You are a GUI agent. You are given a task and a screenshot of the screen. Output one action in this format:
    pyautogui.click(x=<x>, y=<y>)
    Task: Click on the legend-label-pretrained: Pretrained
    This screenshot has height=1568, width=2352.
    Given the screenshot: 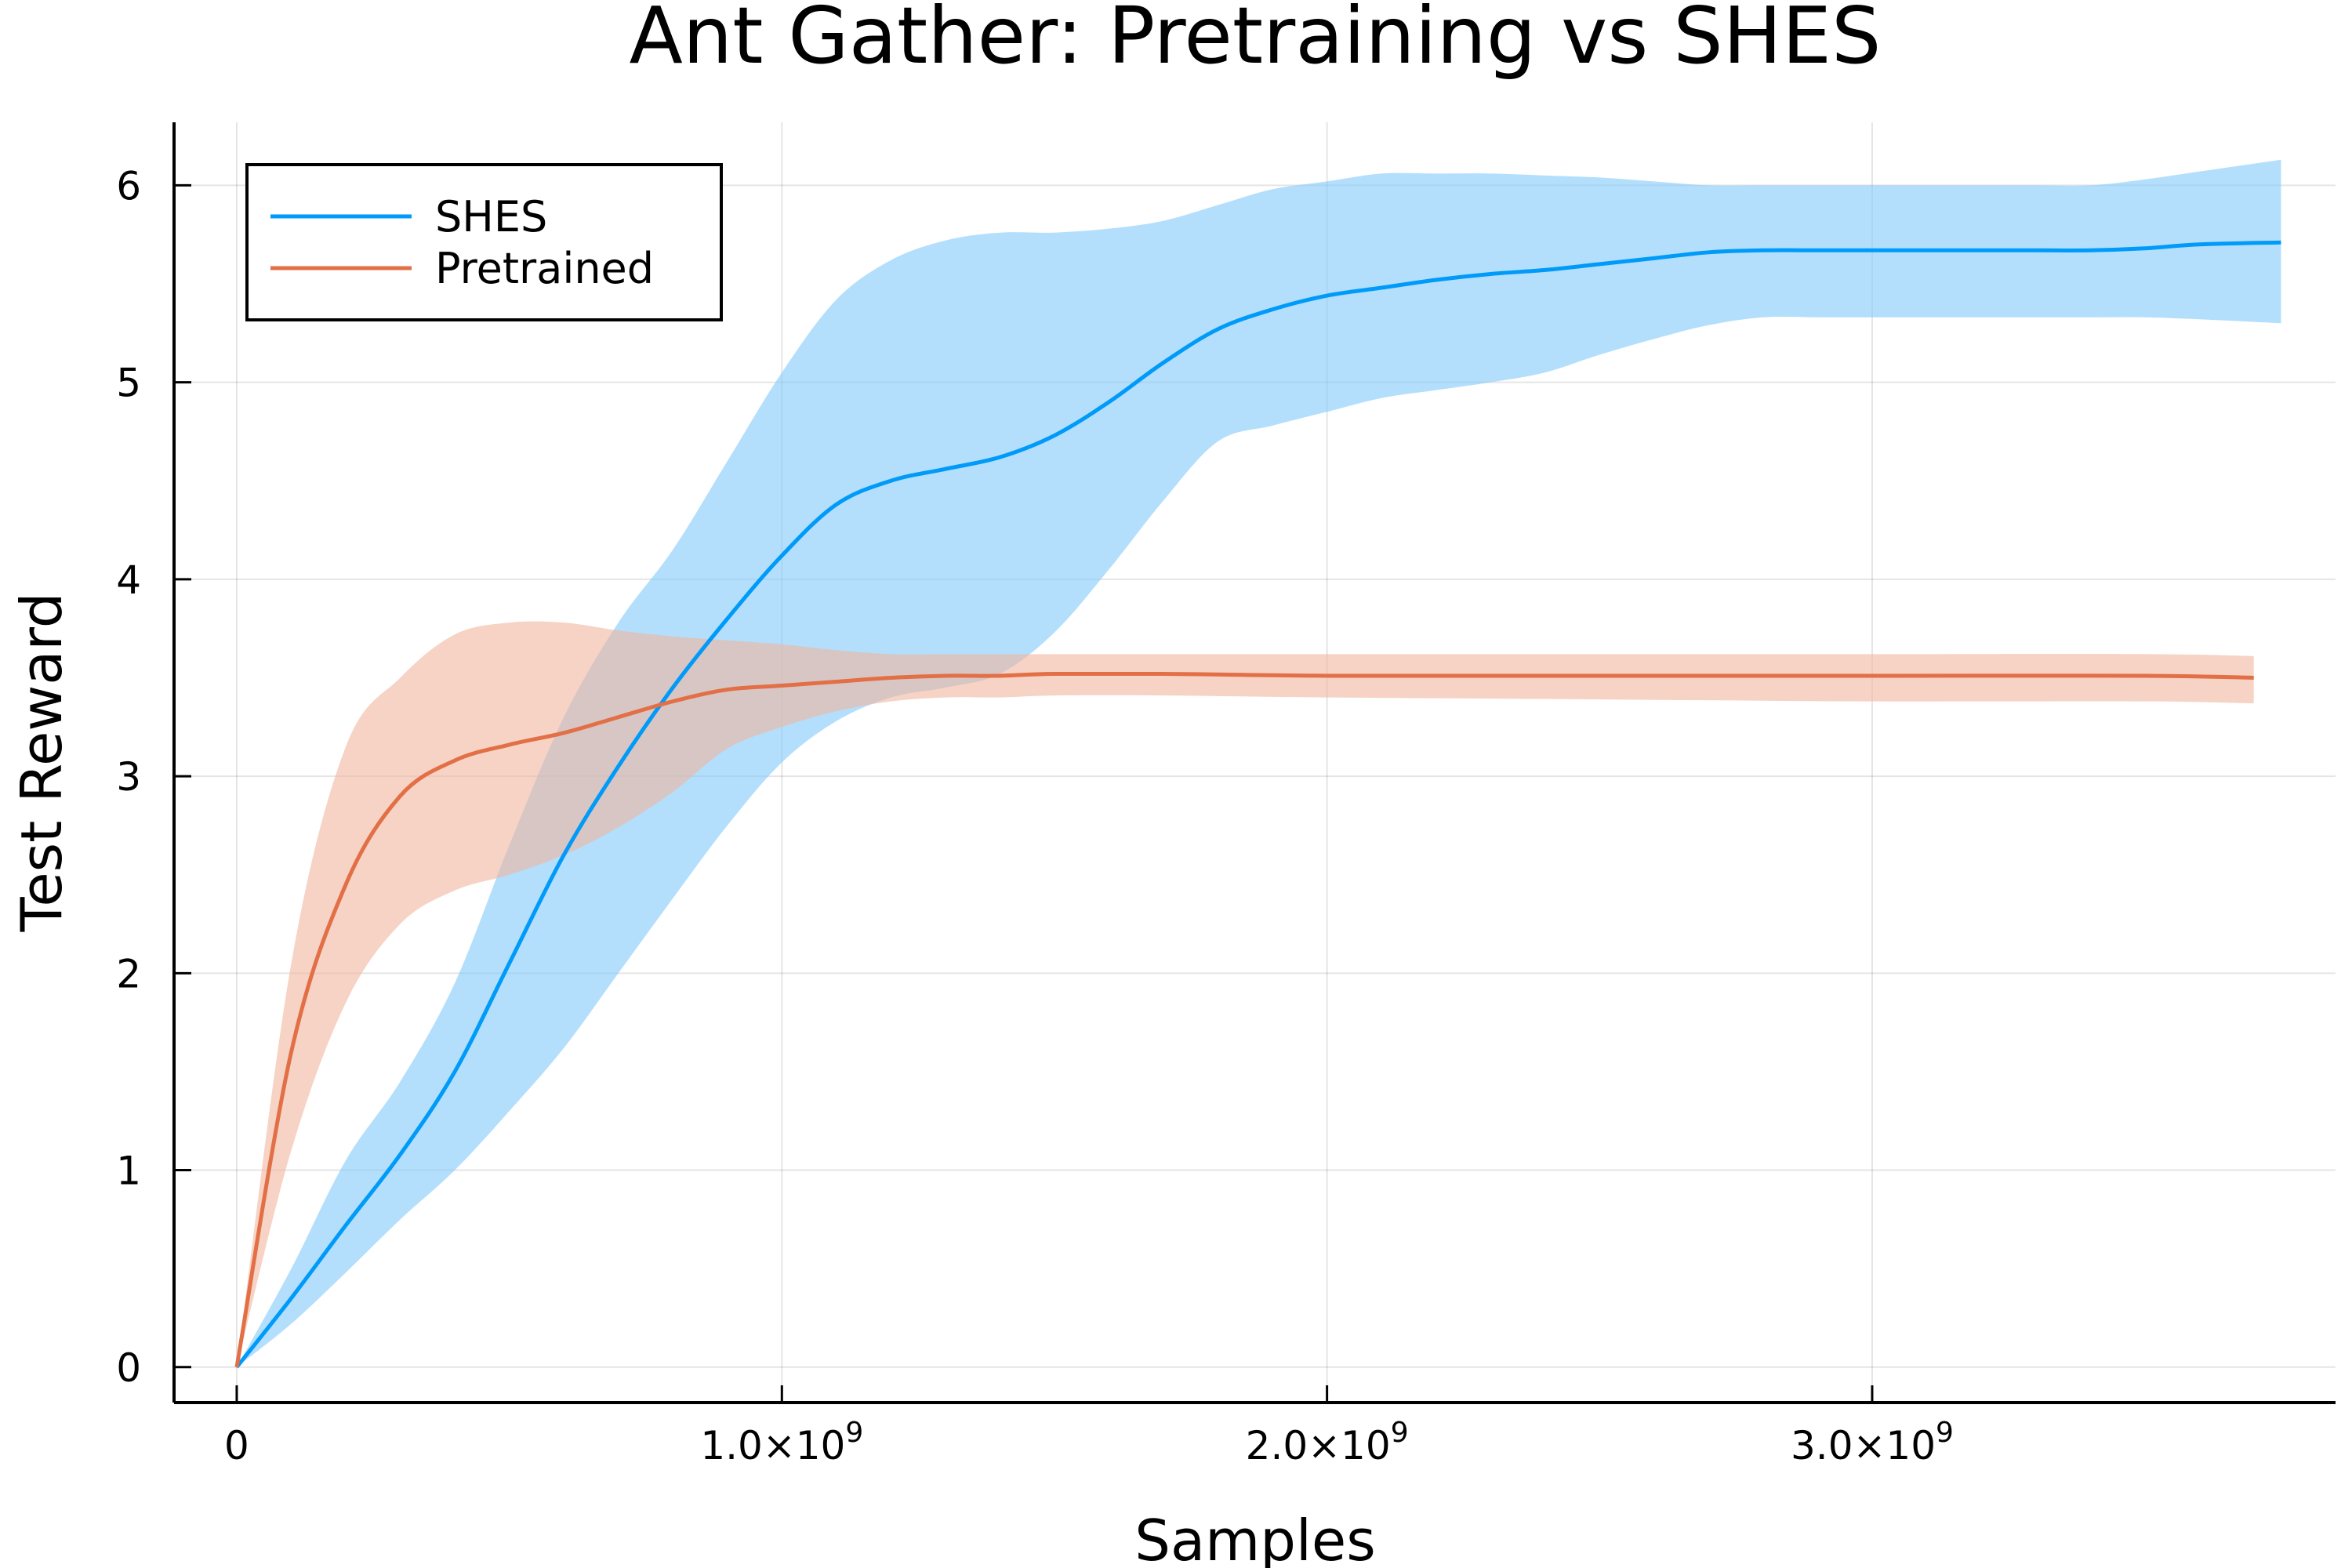 What is the action you would take?
    pyautogui.click(x=544, y=268)
    